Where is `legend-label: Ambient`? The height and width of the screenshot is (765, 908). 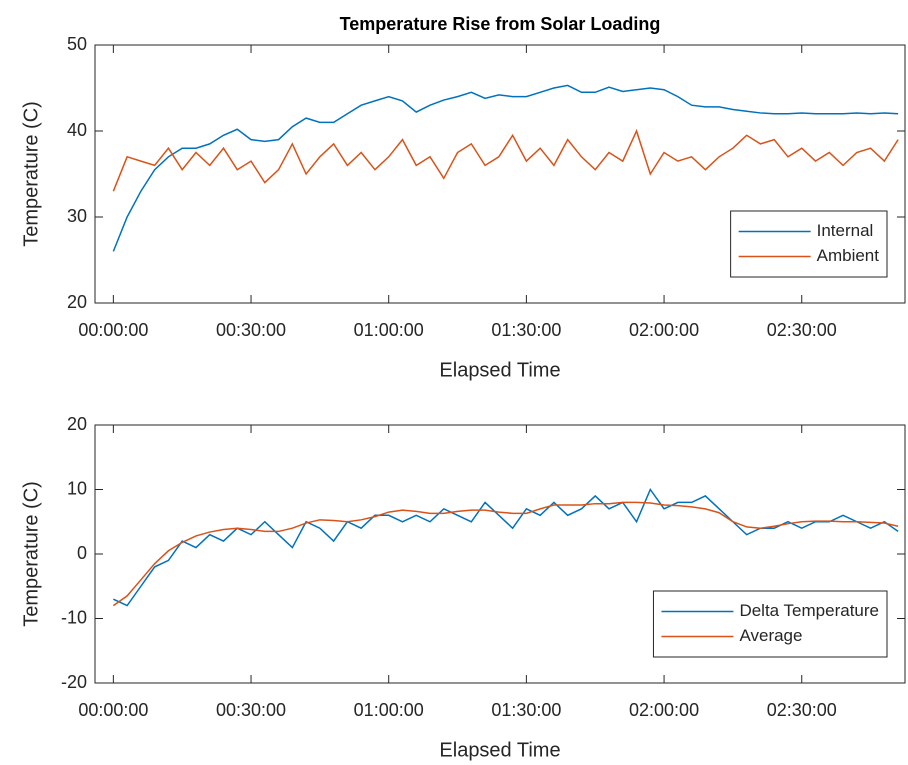 legend-label: Ambient is located at coordinates (848, 255).